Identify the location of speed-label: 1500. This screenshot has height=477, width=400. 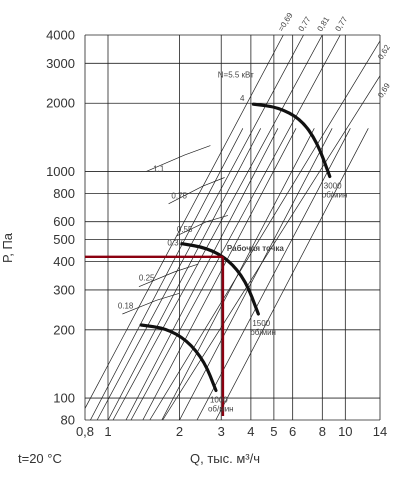
(261, 323).